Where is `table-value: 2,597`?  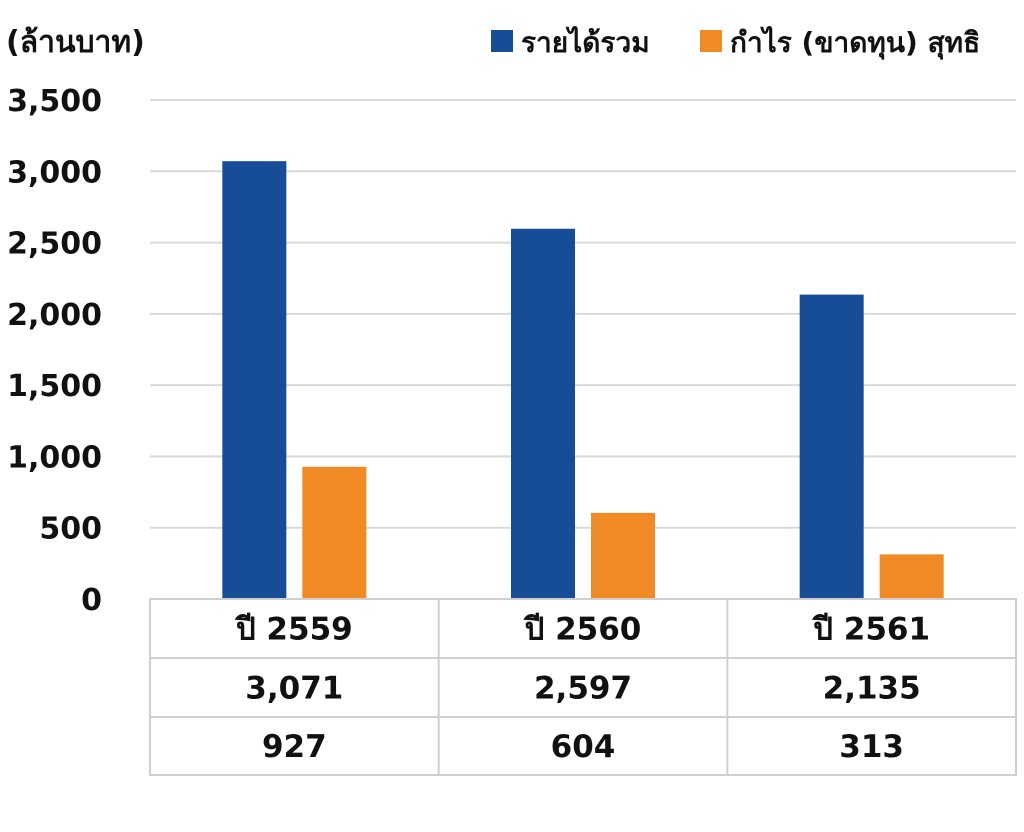 table-value: 2,597 is located at coordinates (583, 689).